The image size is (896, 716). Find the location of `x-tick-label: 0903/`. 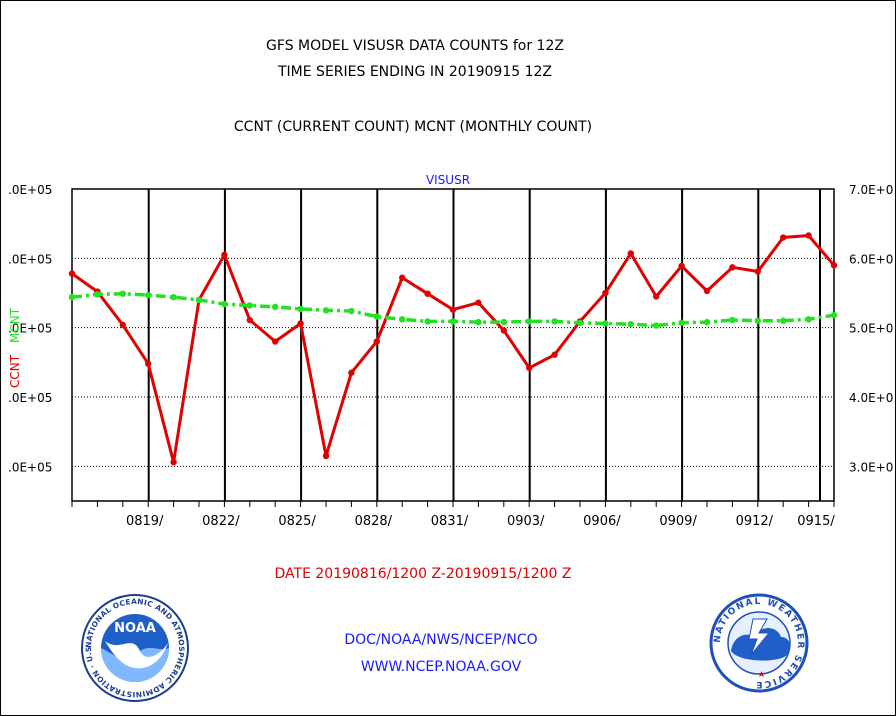

x-tick-label: 0903/ is located at coordinates (526, 521).